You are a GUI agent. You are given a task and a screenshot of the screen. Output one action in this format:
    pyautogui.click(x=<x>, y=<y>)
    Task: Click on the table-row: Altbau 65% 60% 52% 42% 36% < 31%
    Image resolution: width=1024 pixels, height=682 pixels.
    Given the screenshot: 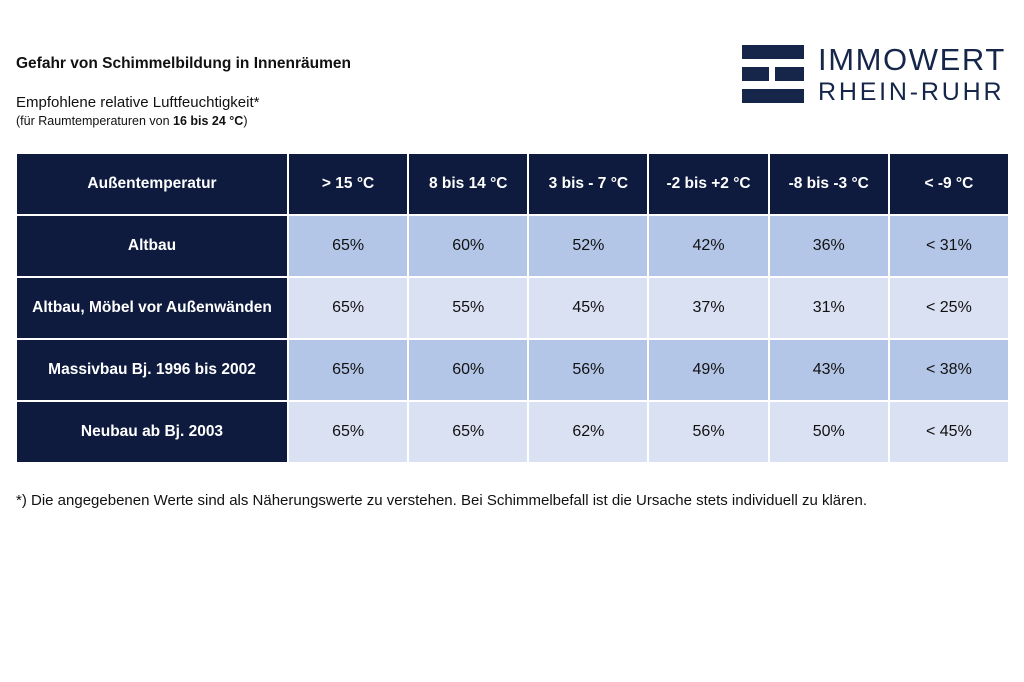 What is the action you would take?
    pyautogui.click(x=513, y=246)
    